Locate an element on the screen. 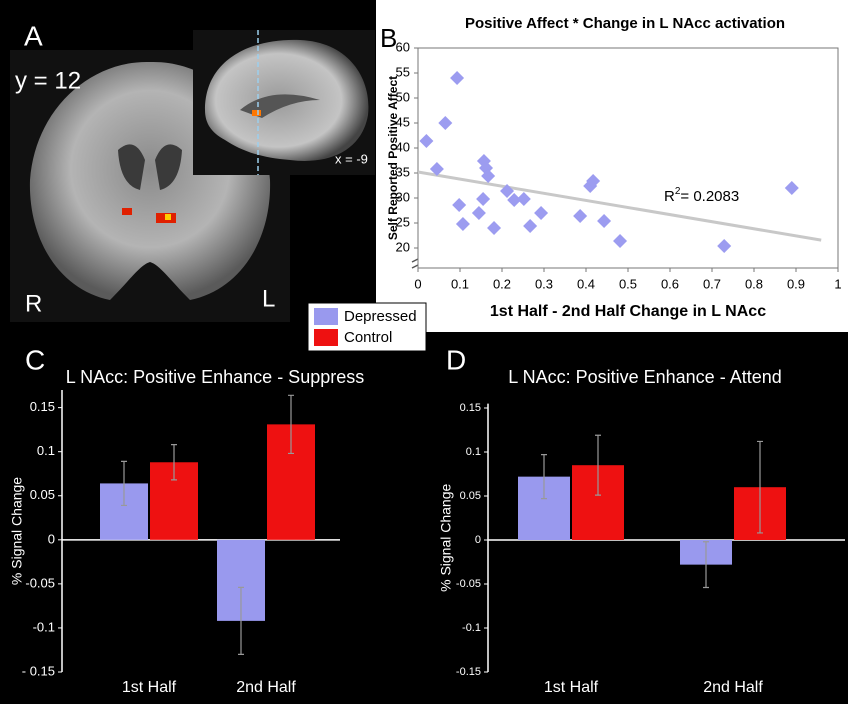  y-tick-label: -0.15 is located at coordinates (468, 672).